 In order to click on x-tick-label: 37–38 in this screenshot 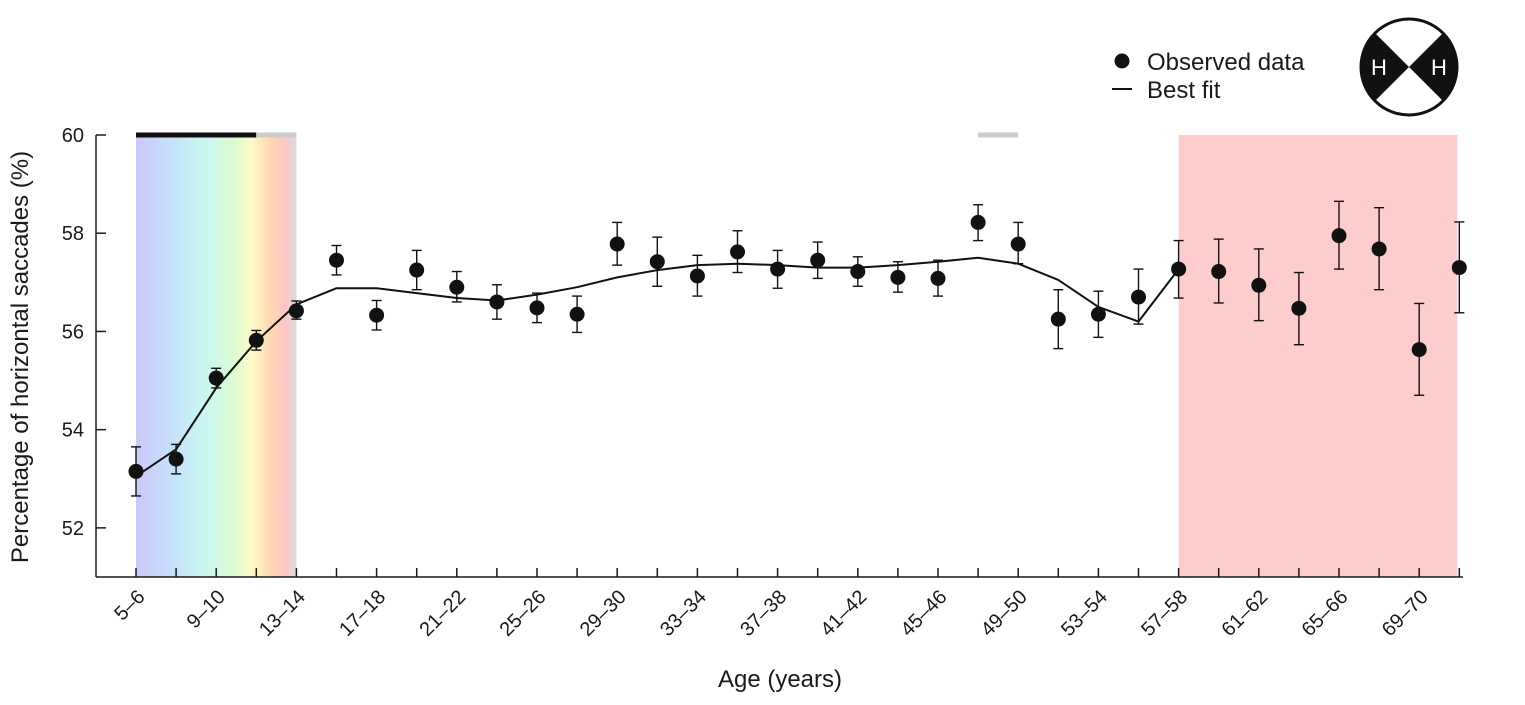, I will do `click(763, 613)`.